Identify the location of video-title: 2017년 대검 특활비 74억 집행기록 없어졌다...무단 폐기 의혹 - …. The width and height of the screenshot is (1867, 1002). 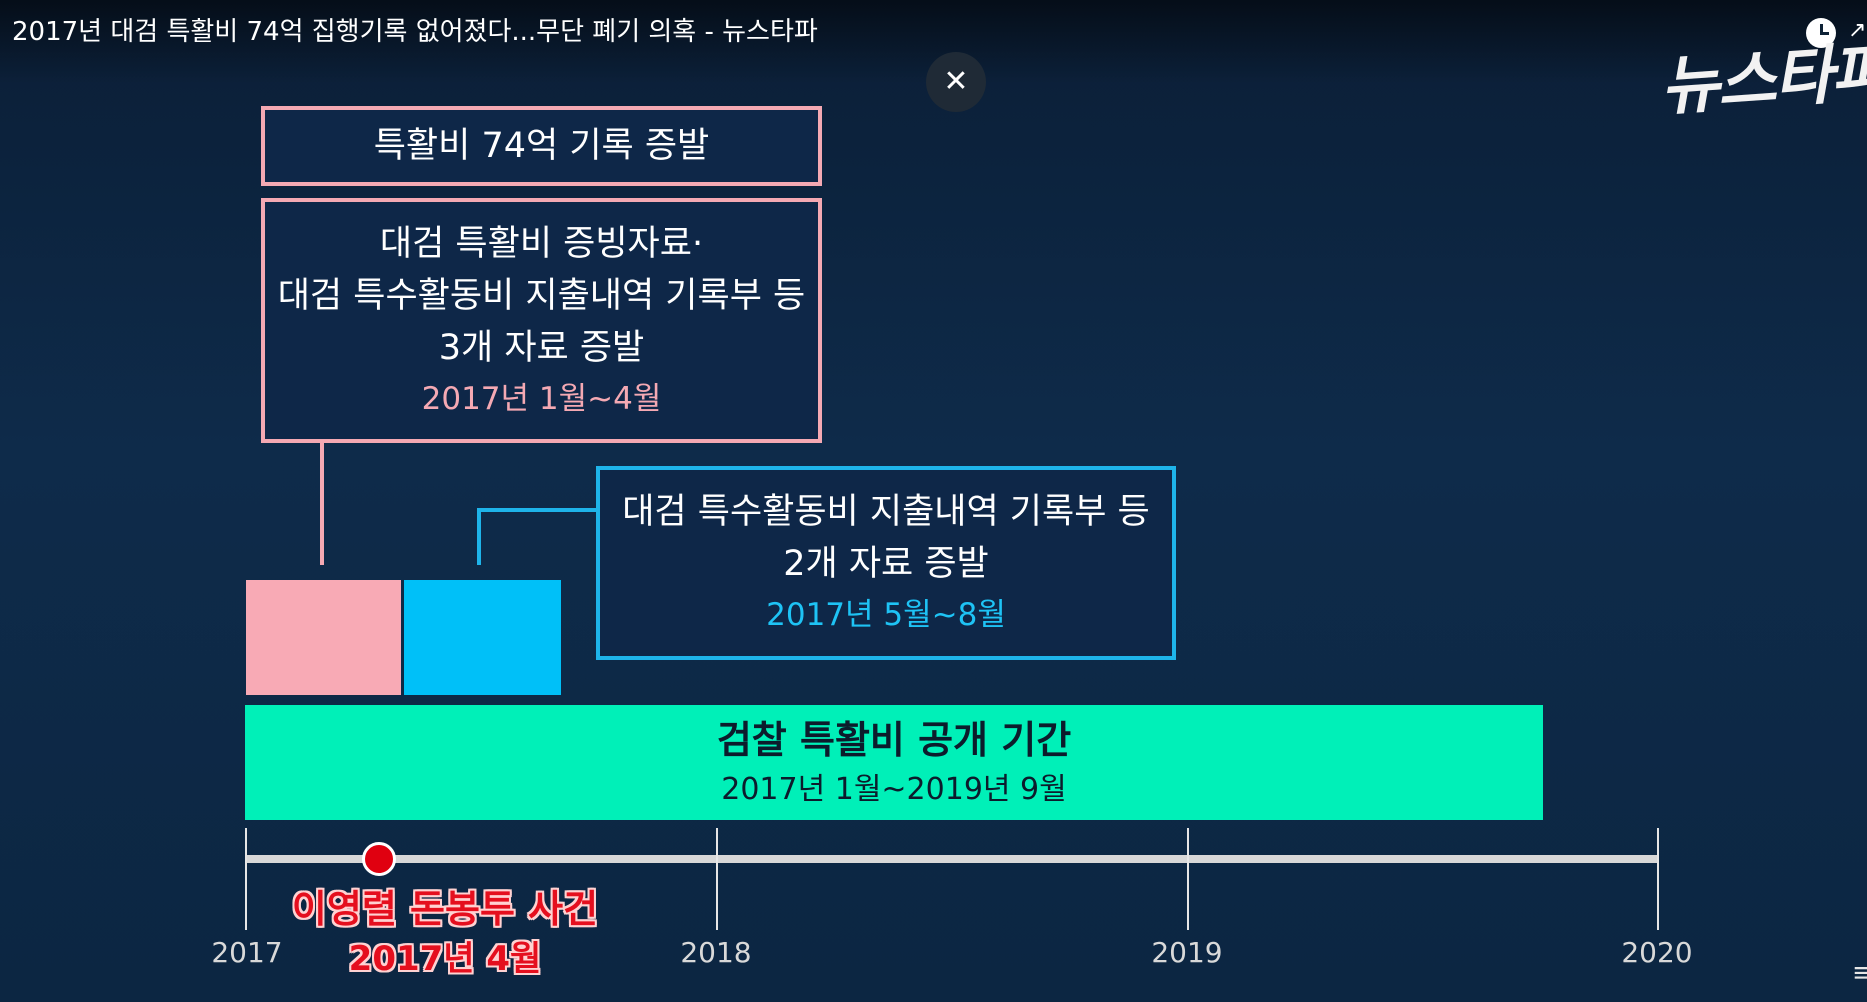
(415, 32).